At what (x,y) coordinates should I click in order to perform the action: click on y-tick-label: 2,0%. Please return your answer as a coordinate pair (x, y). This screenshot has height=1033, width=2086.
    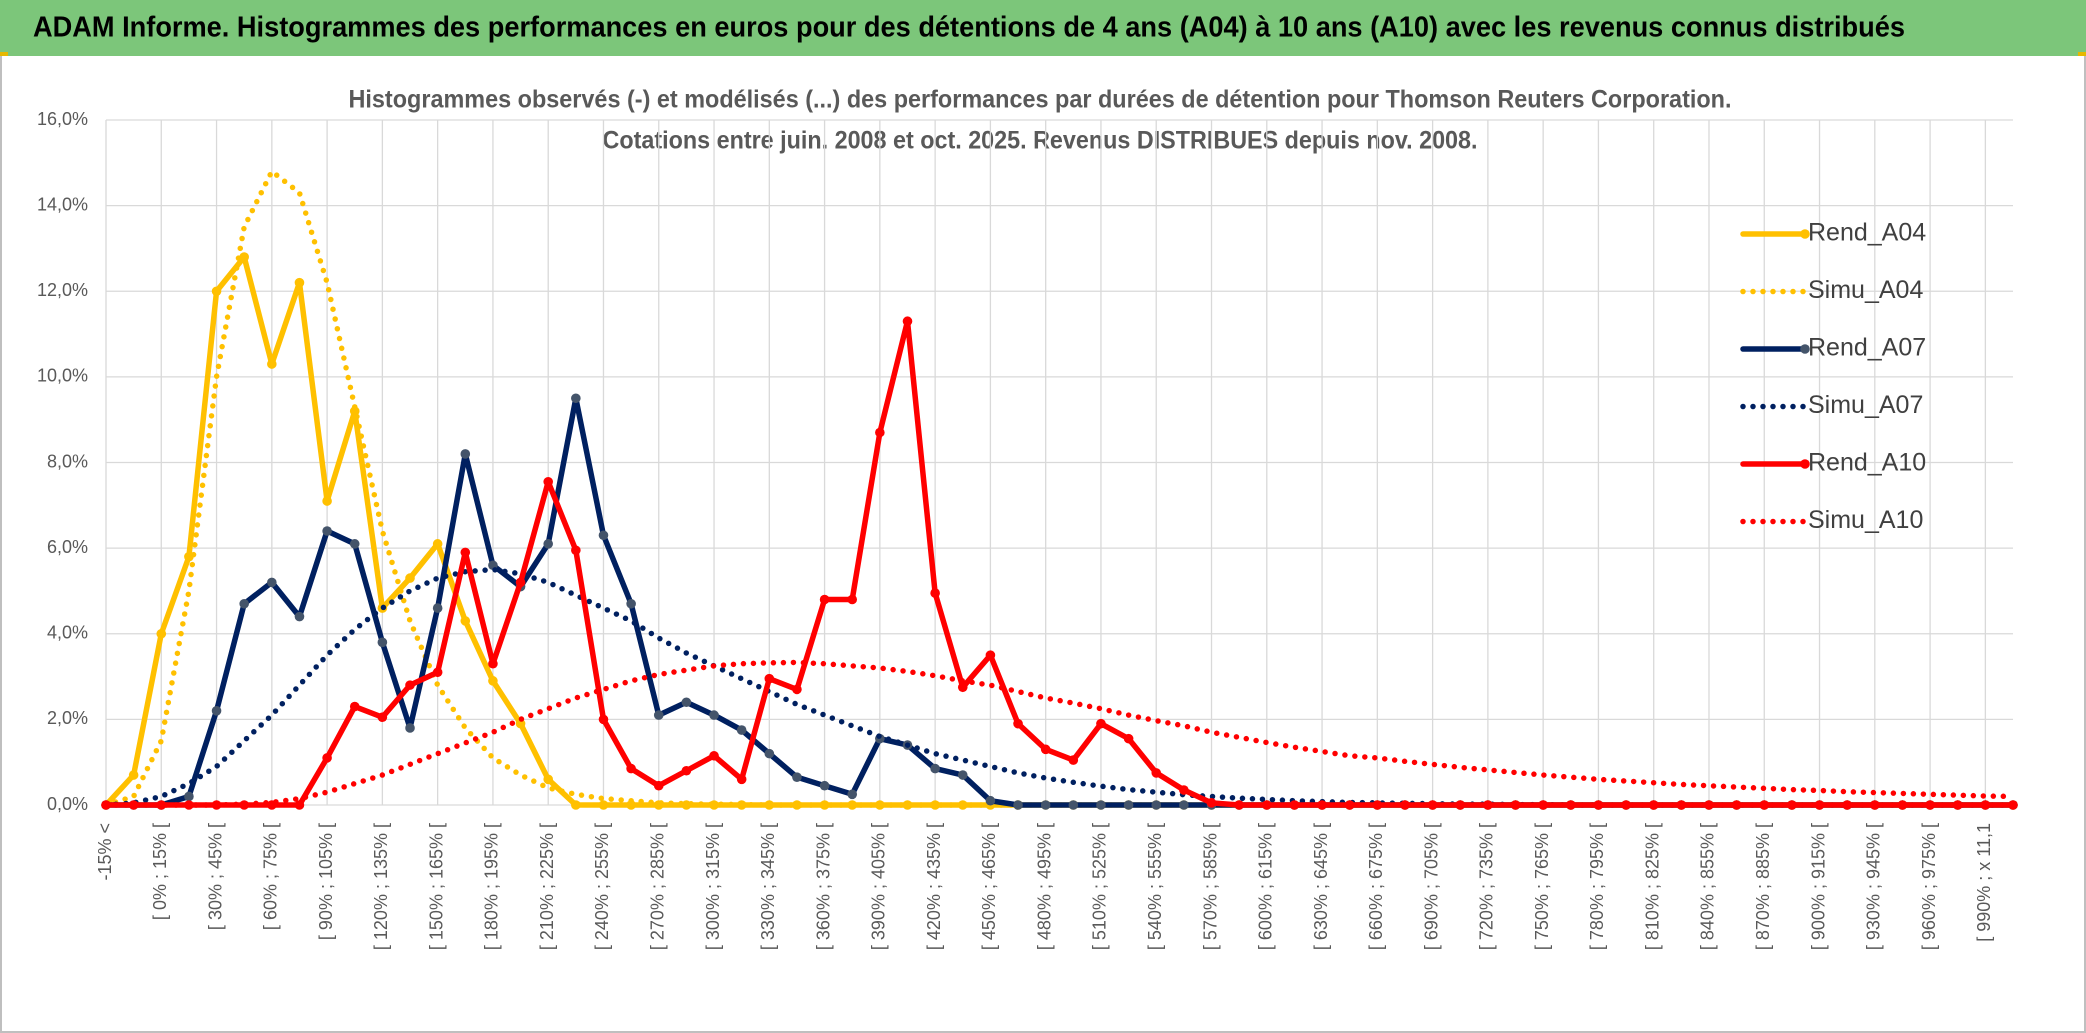
    Looking at the image, I should click on (67, 718).